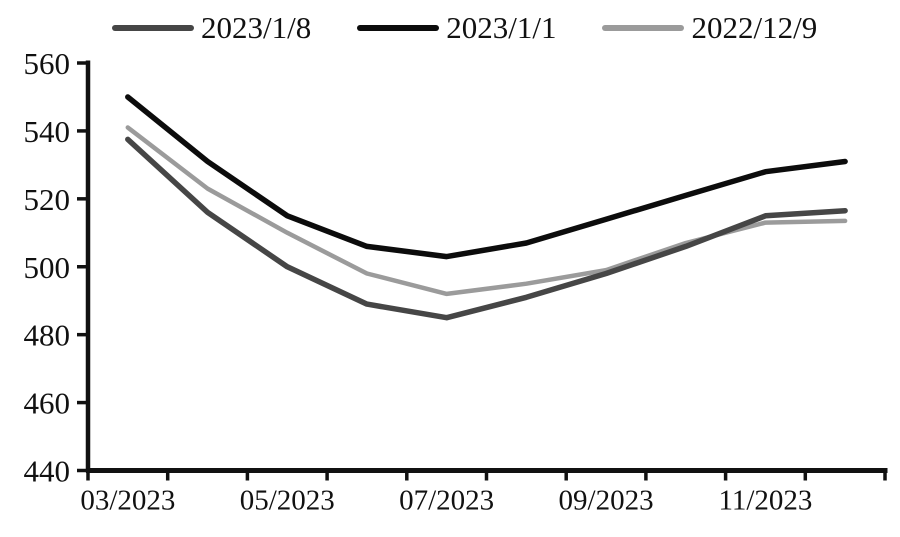 Image resolution: width=900 pixels, height=537 pixels. I want to click on y-axis-tick-label: 440, so click(47, 471).